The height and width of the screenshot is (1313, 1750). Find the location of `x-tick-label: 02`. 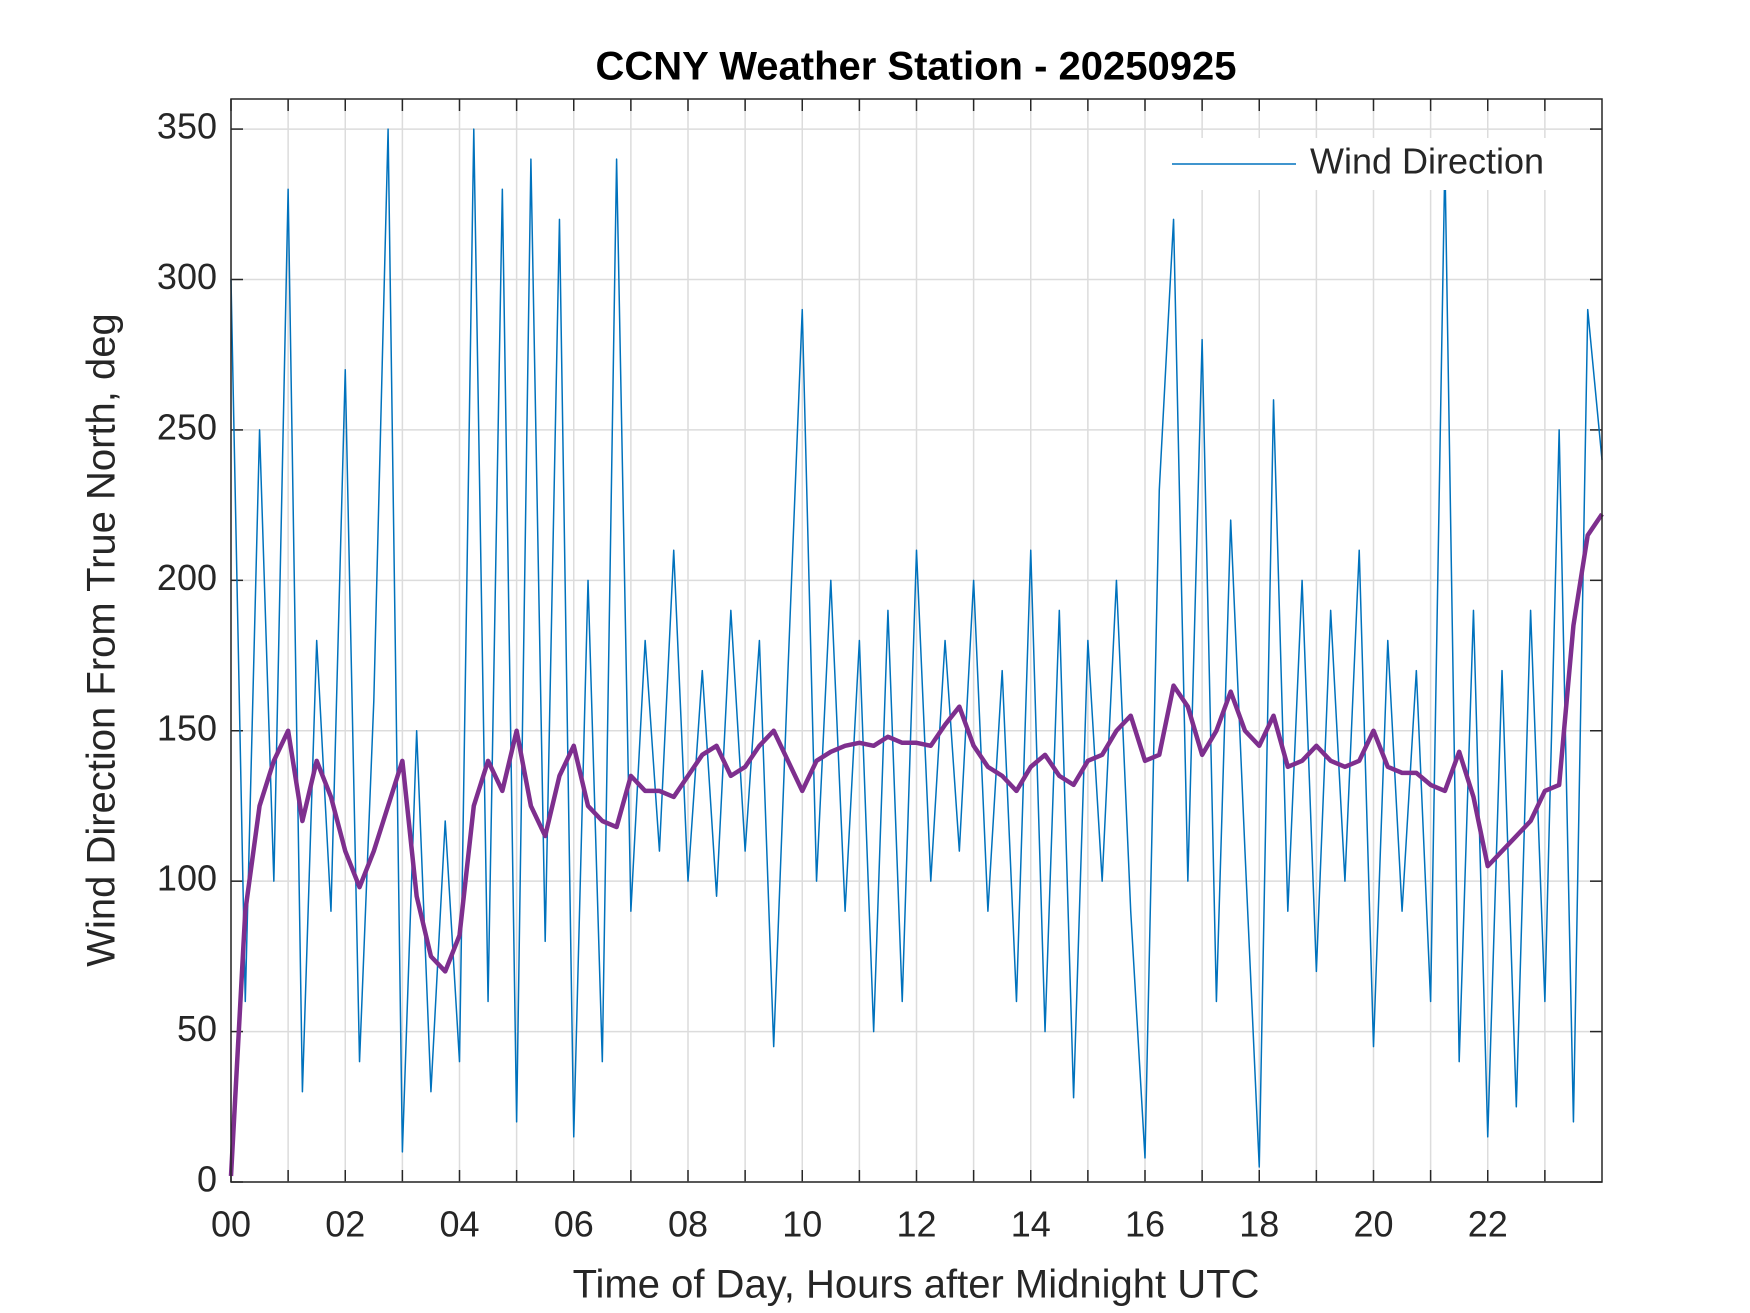

x-tick-label: 02 is located at coordinates (345, 1224).